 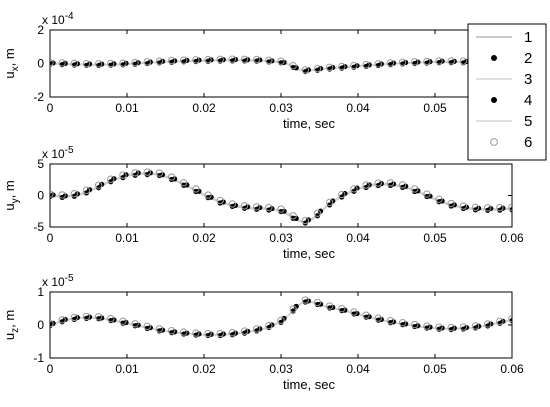 I want to click on exponent-label: x 10-5, so click(x=58, y=281).